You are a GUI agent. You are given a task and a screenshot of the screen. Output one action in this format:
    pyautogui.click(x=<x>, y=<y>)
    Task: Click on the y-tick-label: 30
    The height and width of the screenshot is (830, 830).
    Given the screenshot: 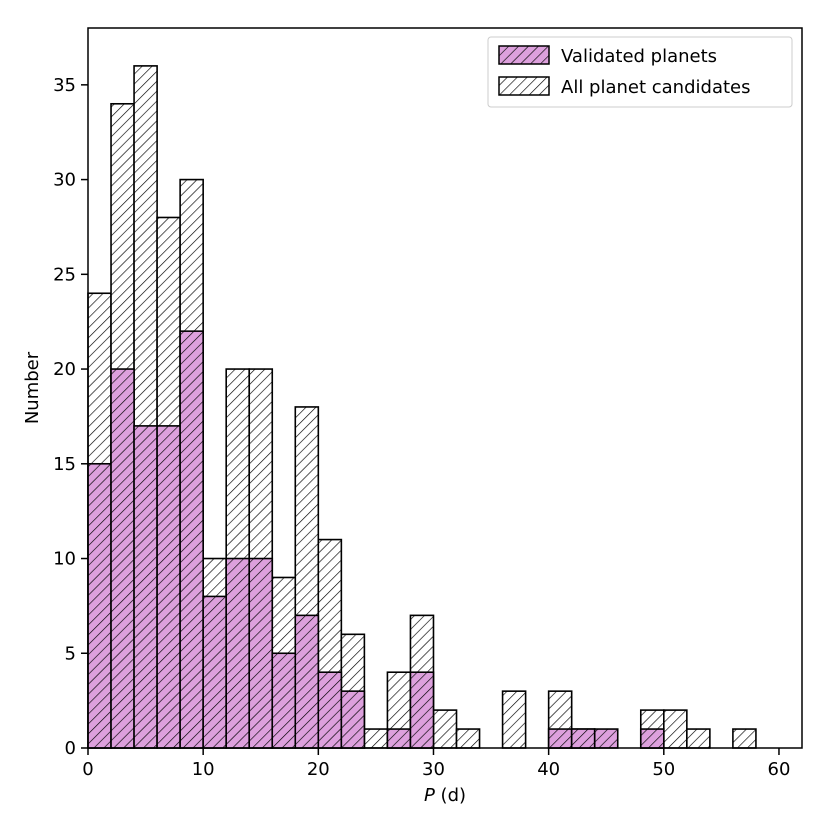 What is the action you would take?
    pyautogui.click(x=64, y=180)
    